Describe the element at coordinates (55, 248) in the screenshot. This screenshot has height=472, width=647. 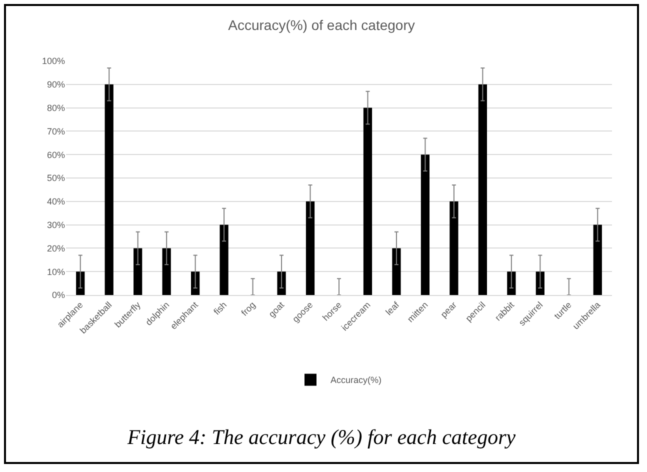
I see `y-tick-label: 20%` at that location.